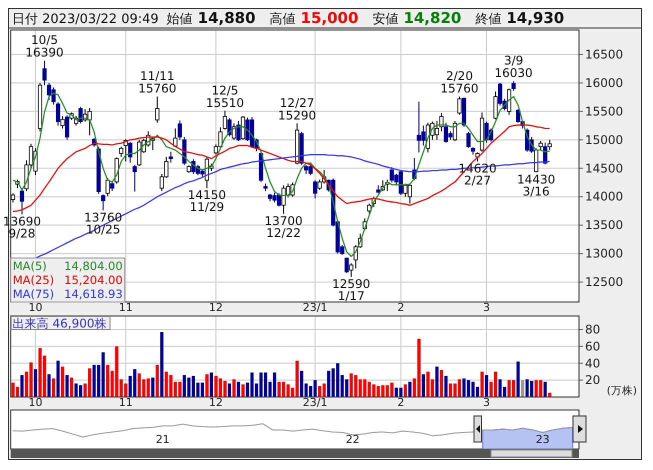  Describe the element at coordinates (297, 109) in the screenshot. I see `annotation: 12/27 15290` at that location.